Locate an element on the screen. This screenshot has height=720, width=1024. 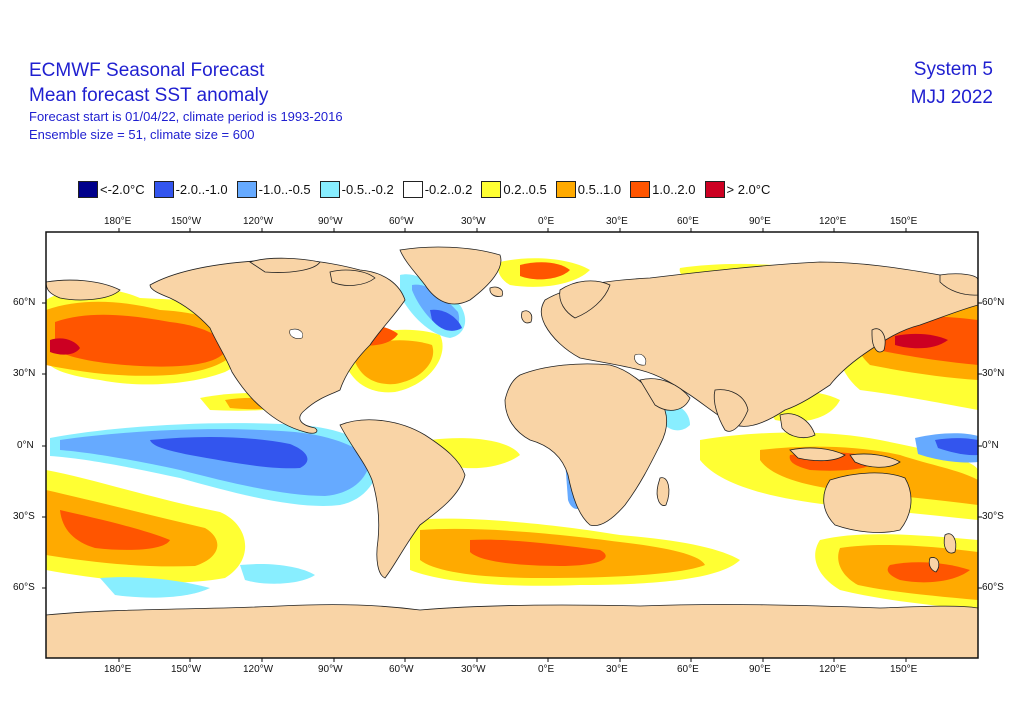
legend-item: -2.0..-1.0 is located at coordinates (190, 189).